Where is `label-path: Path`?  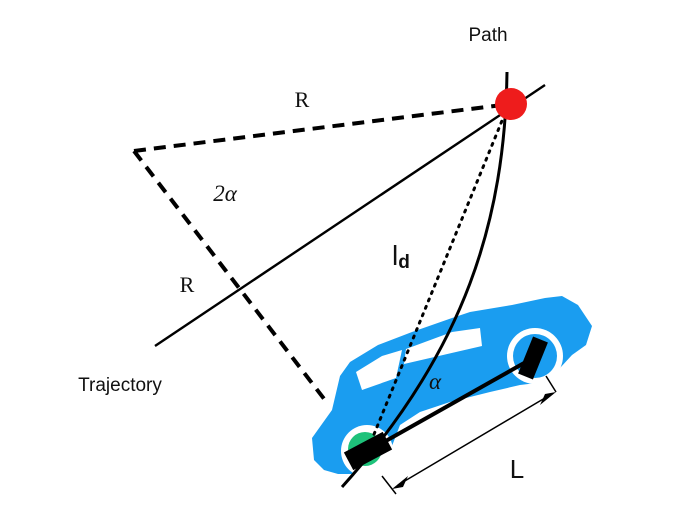
label-path: Path is located at coordinates (487, 35).